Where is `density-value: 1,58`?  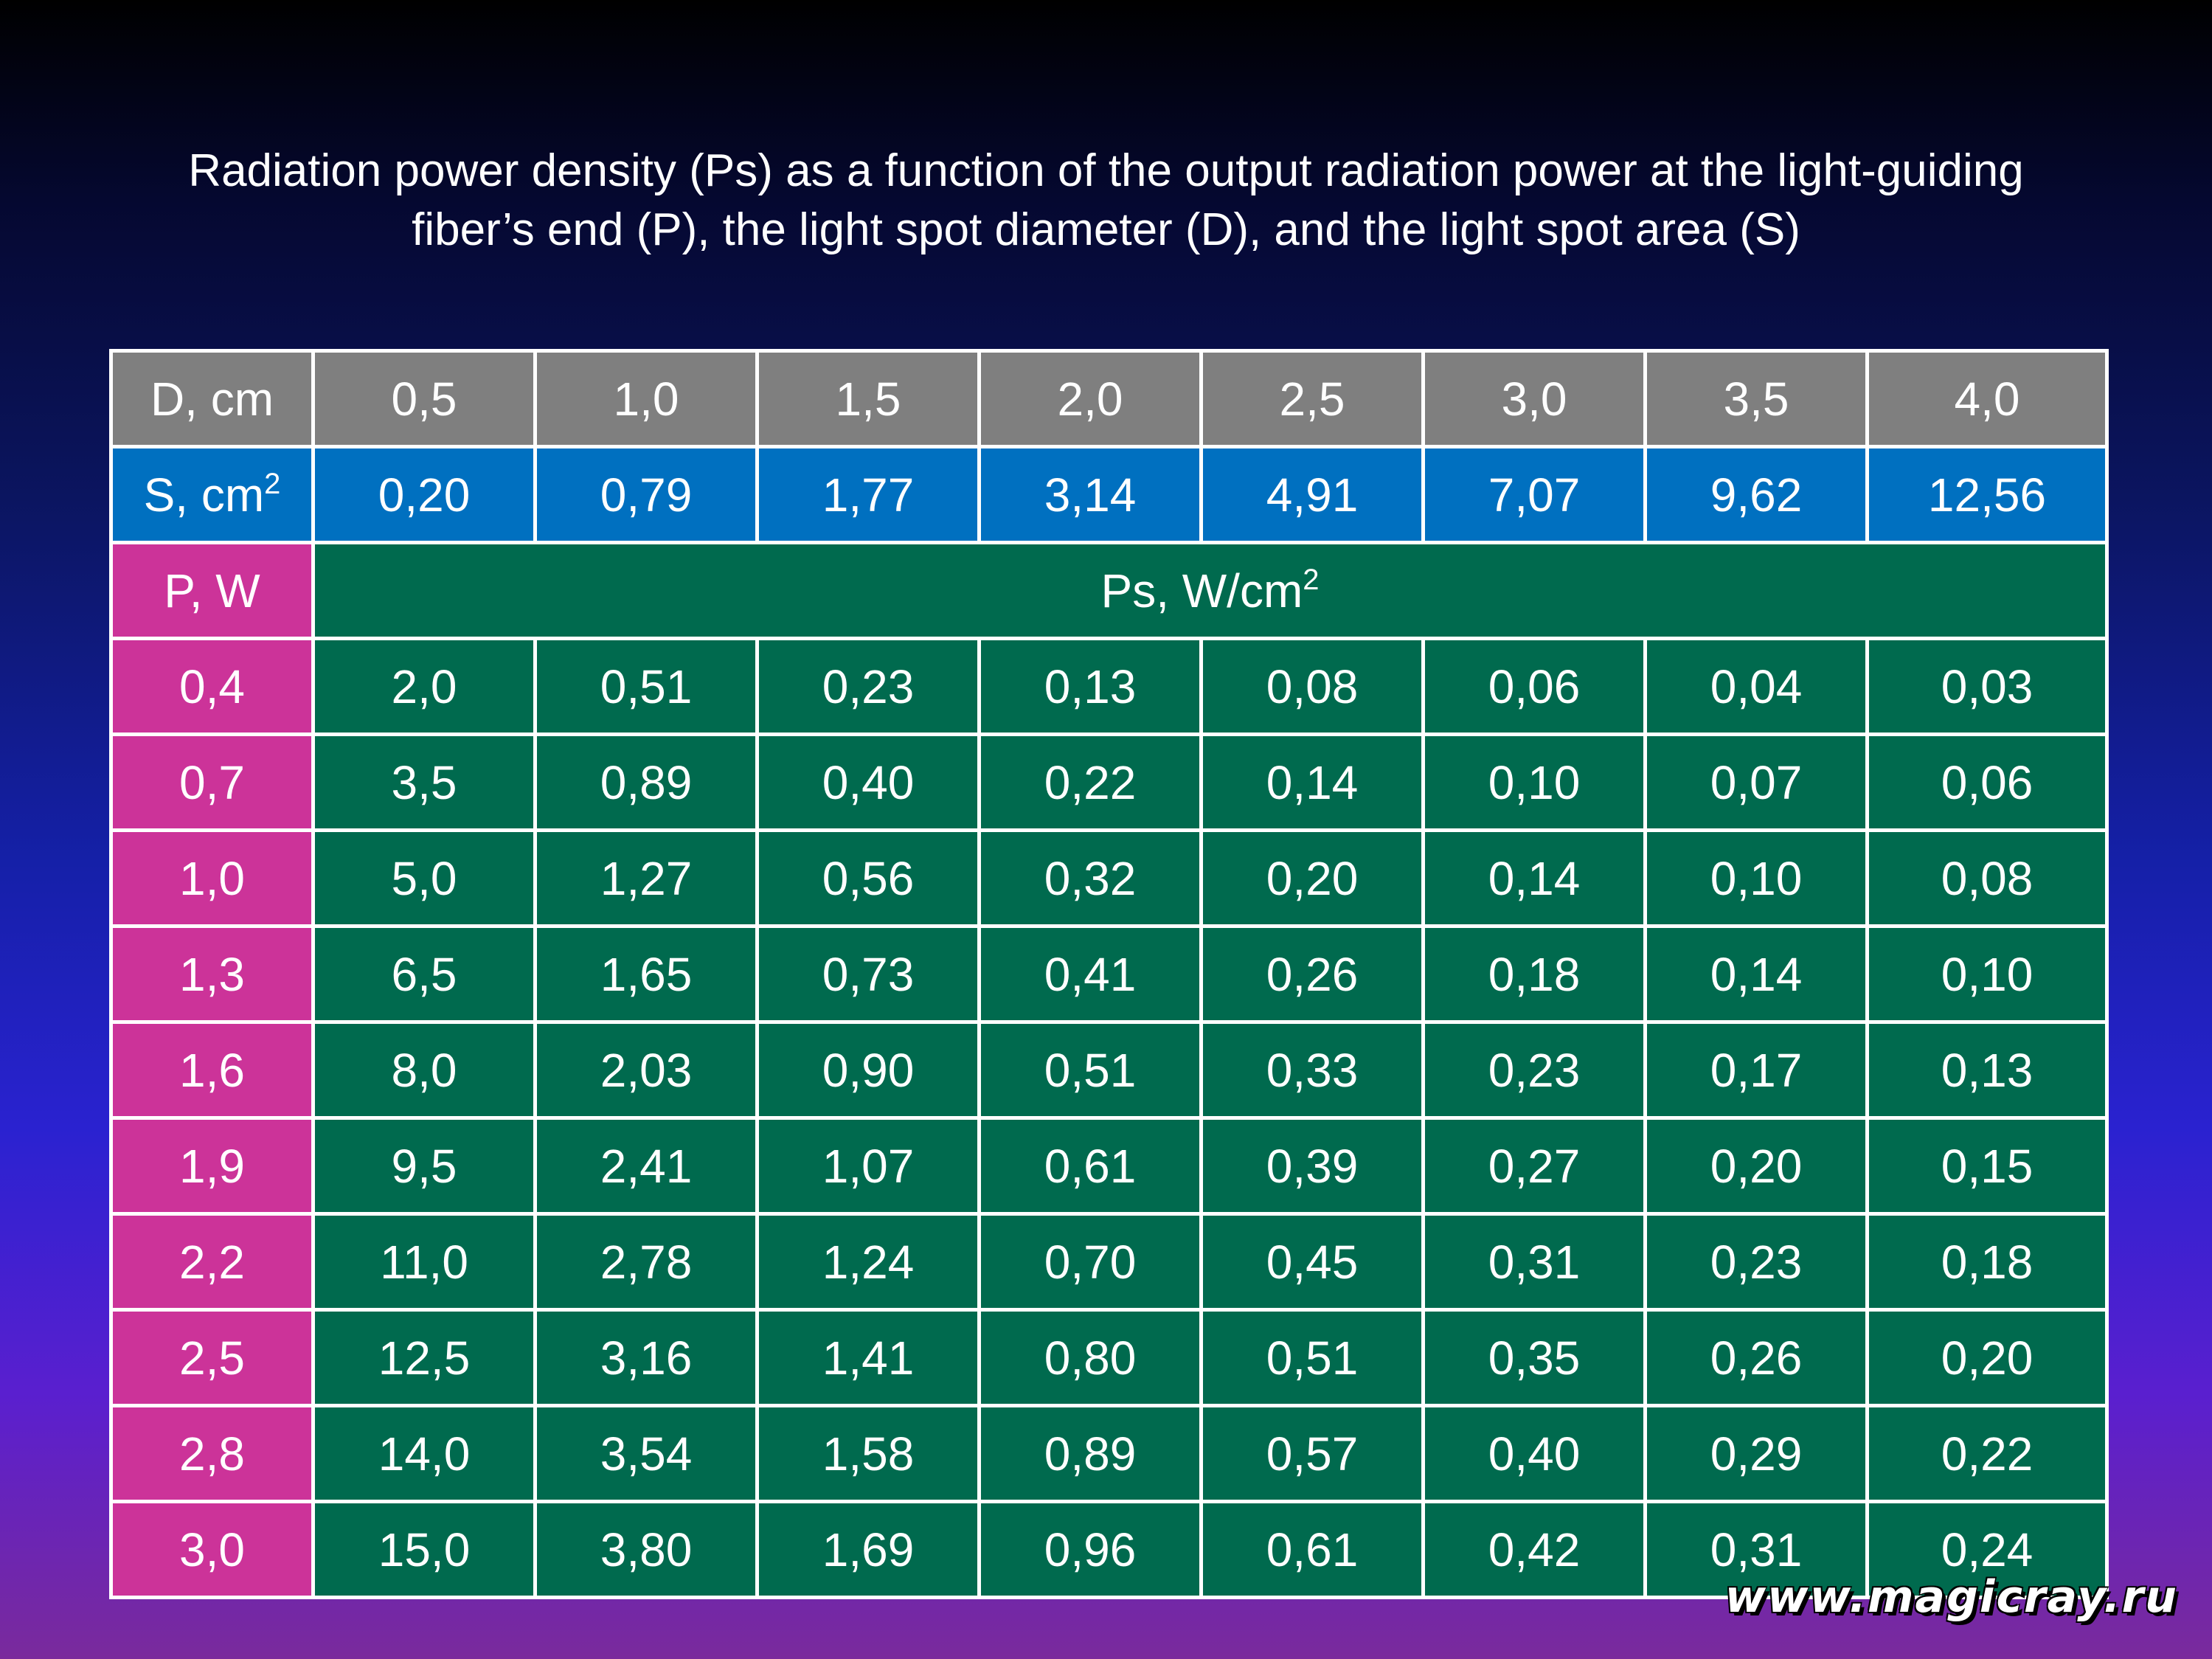
density-value: 1,58 is located at coordinates (868, 1453).